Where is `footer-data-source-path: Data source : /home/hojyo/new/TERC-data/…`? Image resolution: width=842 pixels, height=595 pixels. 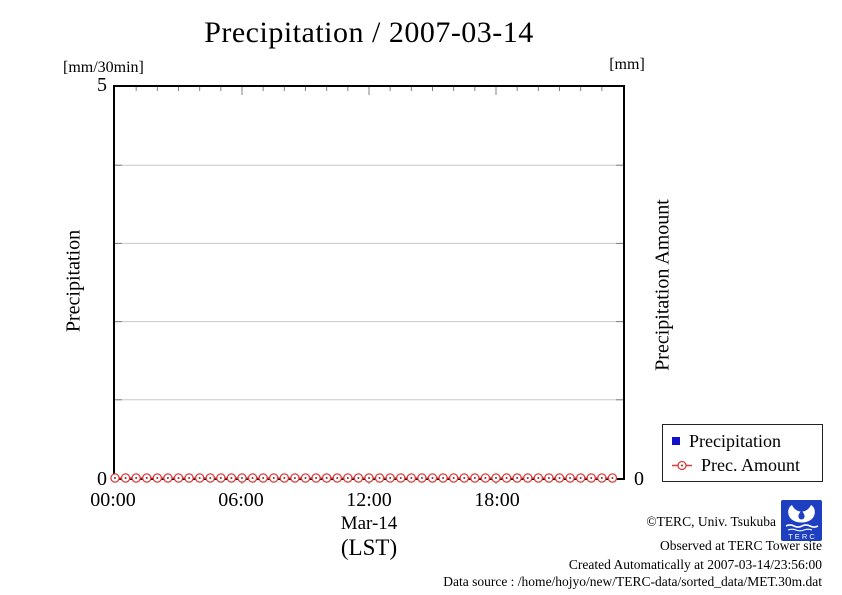 footer-data-source-path: Data source : /home/hojyo/new/TERC-data/… is located at coordinates (632, 581).